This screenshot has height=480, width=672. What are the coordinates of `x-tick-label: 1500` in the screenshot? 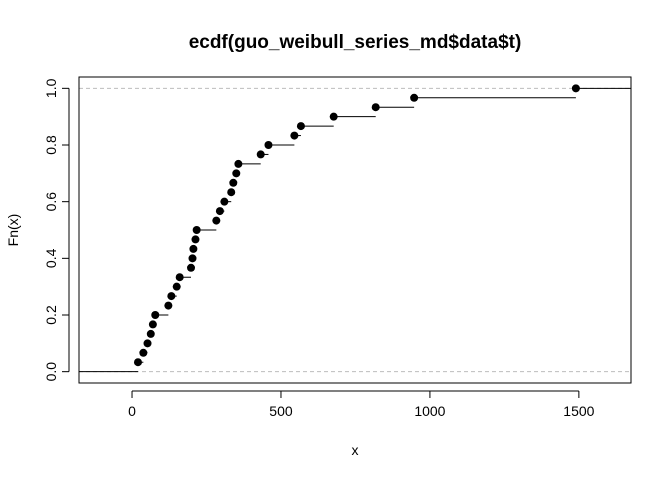 It's located at (578, 411).